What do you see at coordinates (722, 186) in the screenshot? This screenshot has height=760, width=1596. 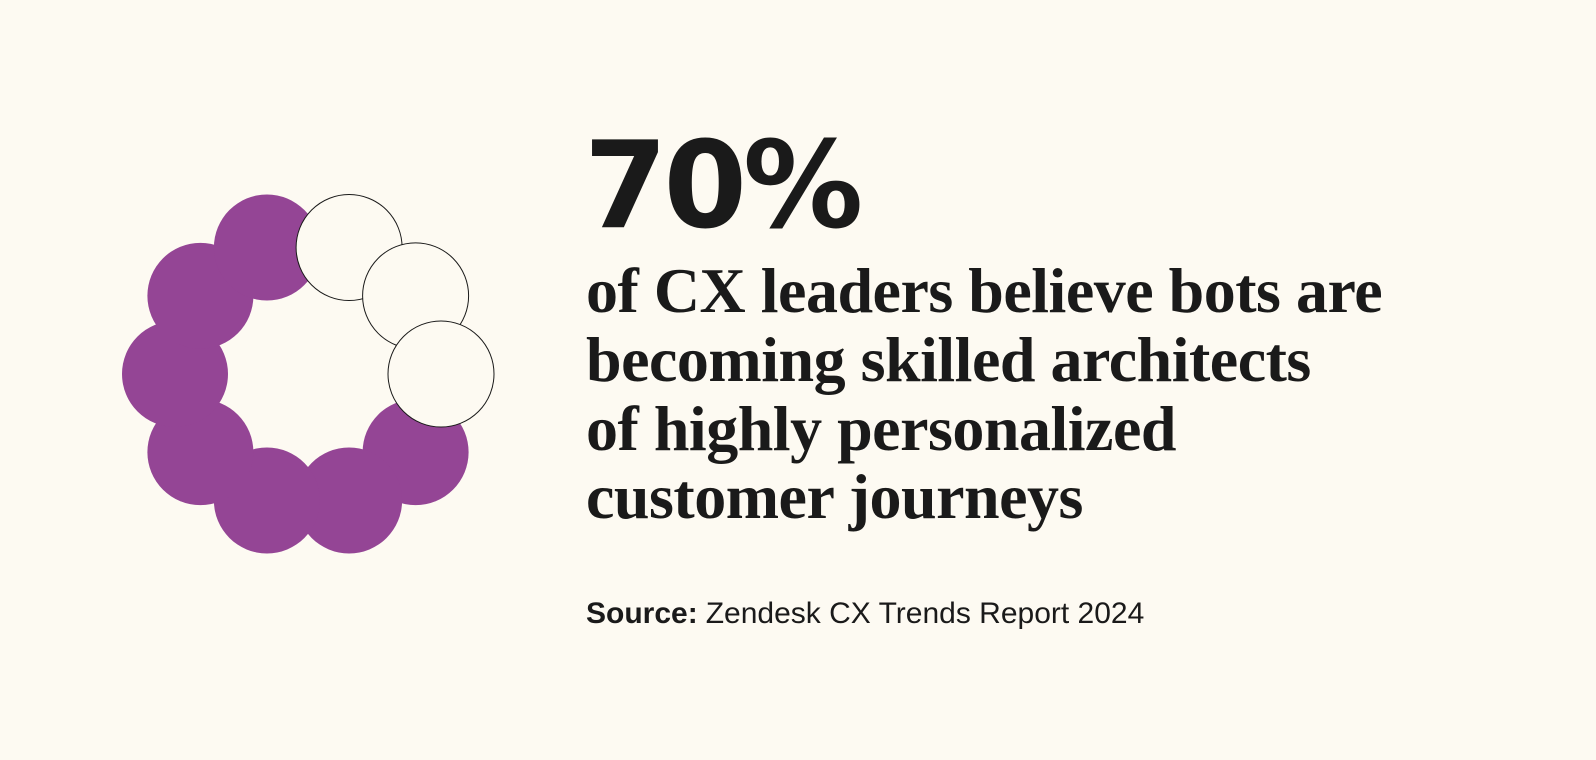 I see `stat-value: 70%` at bounding box center [722, 186].